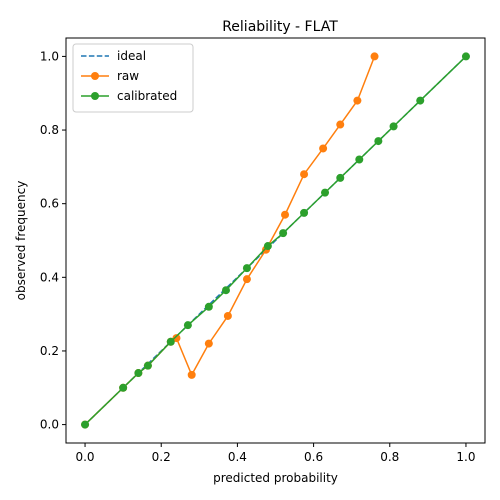 The height and width of the screenshot is (500, 500). I want to click on legend-label-calibrated: calibrated, so click(147, 96).